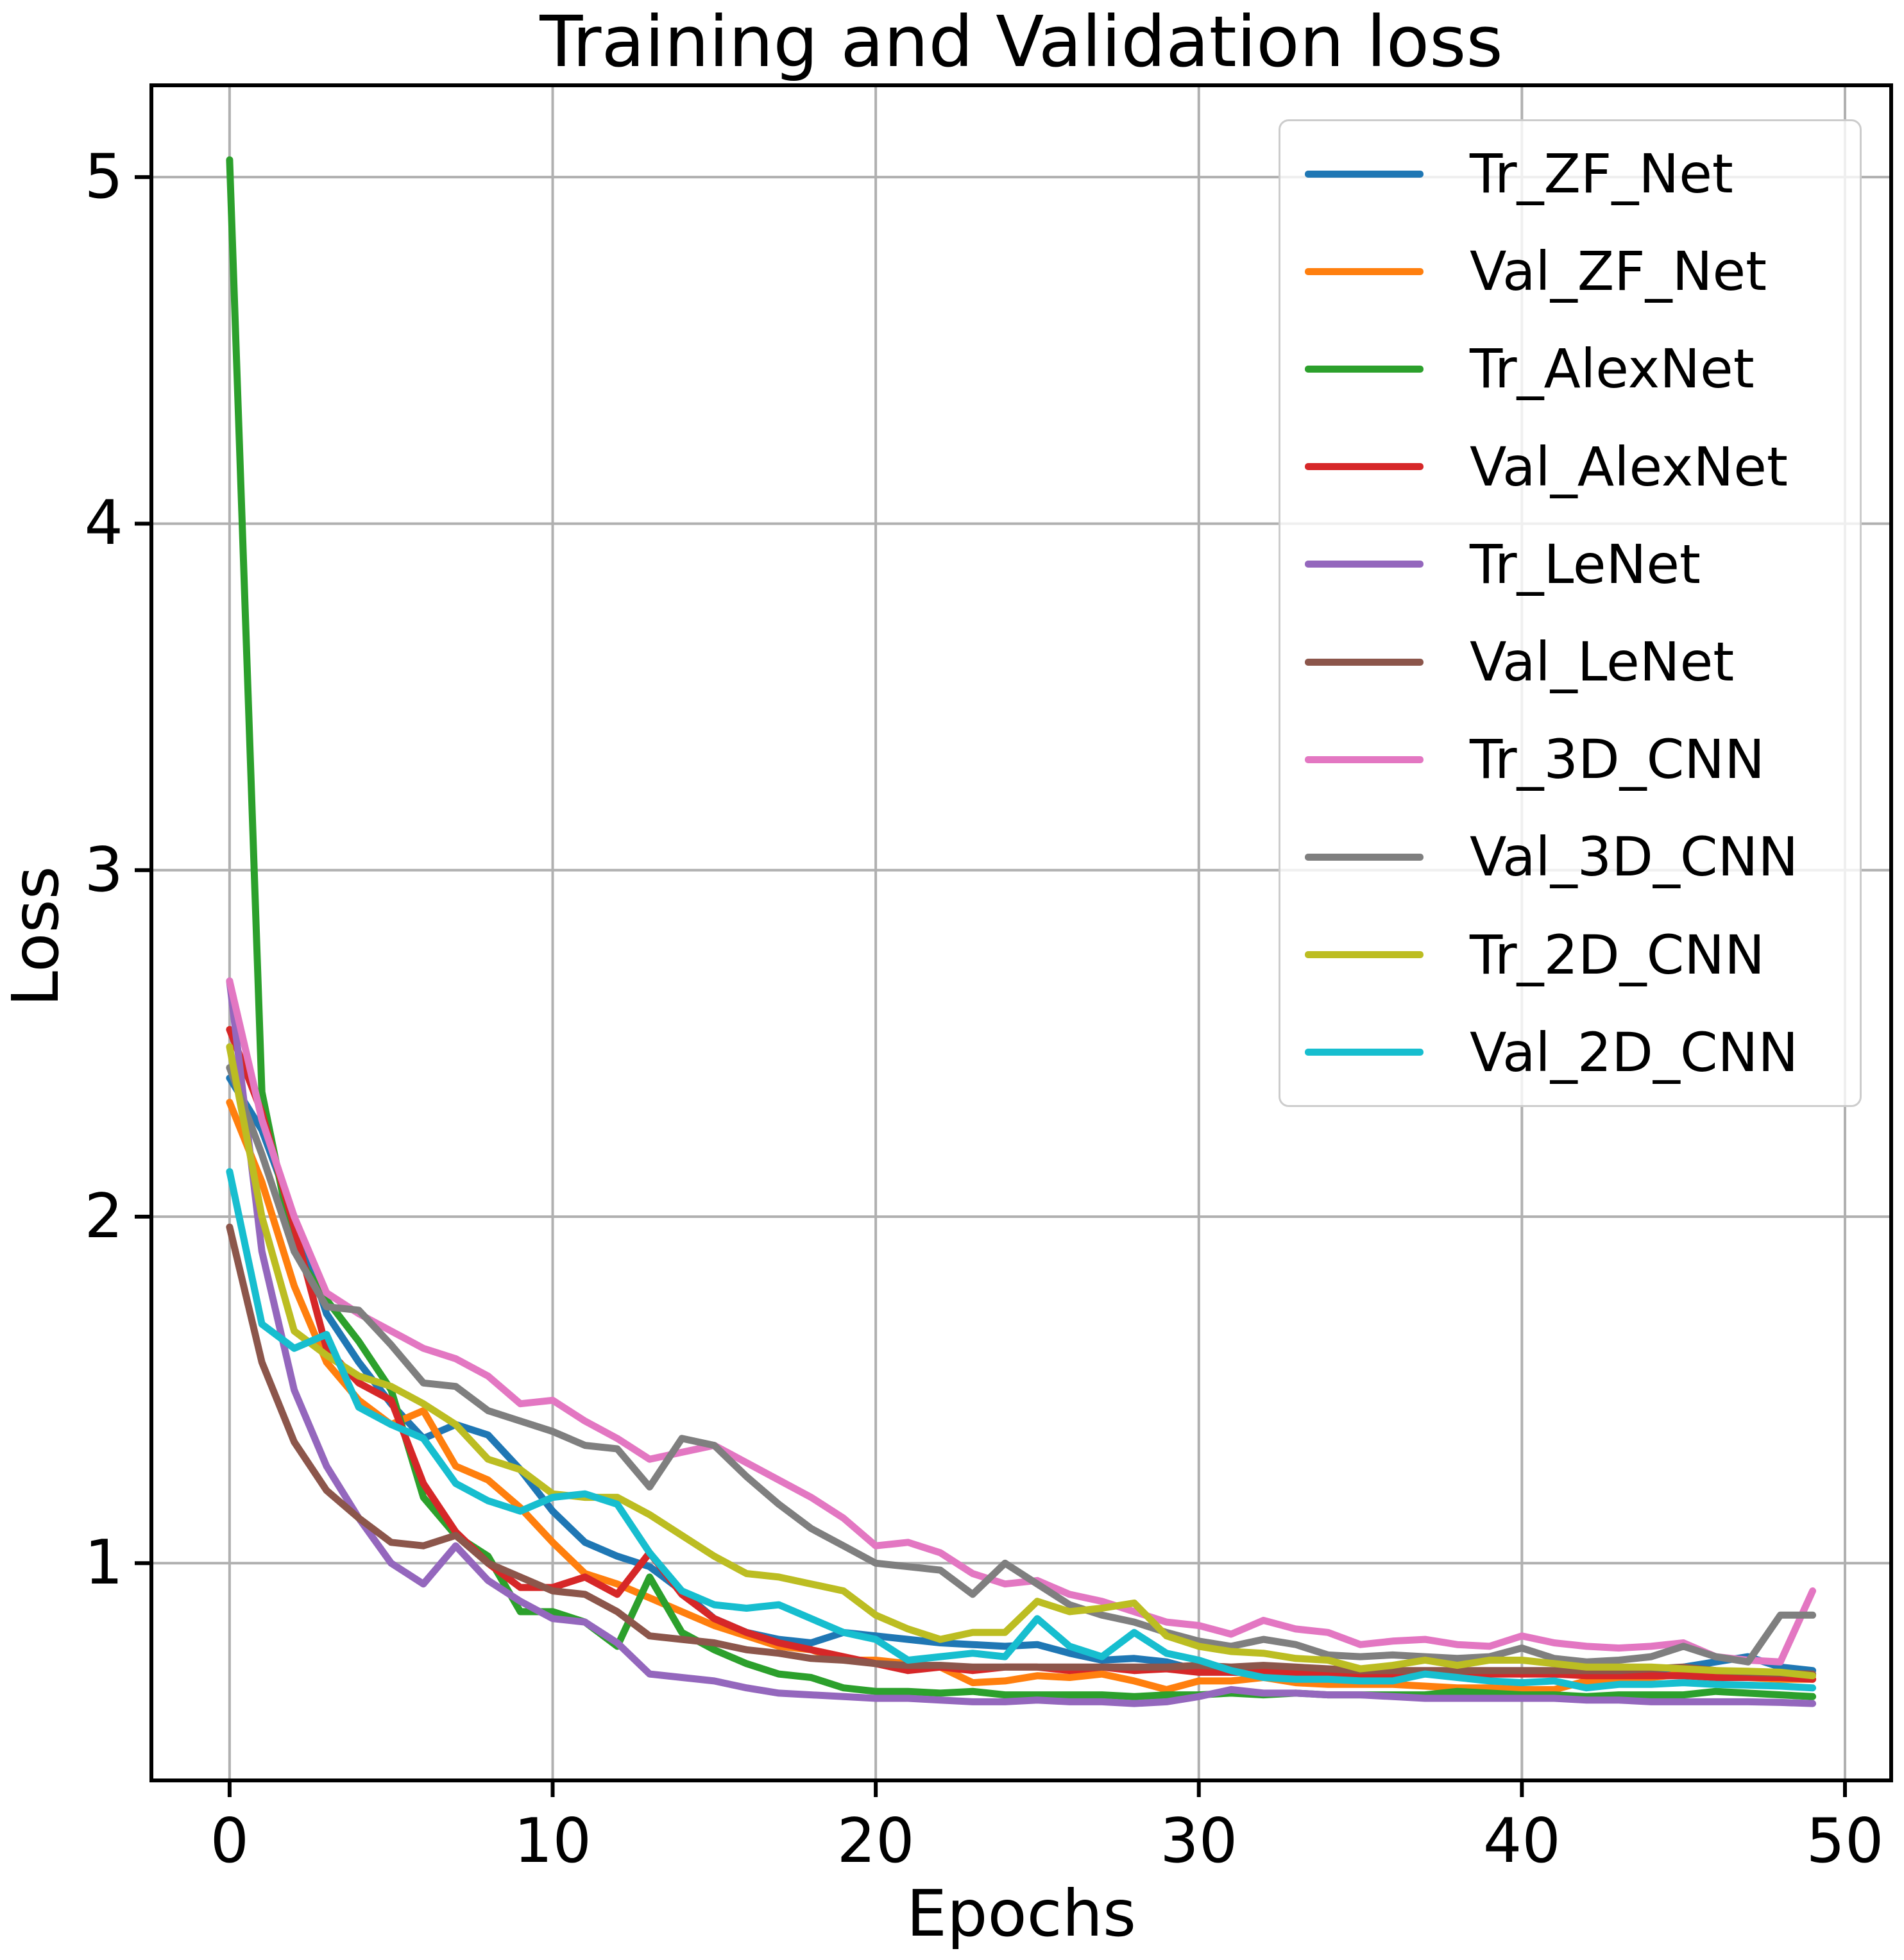 The width and height of the screenshot is (1904, 1960). I want to click on x-tick-label: 40, so click(1522, 1841).